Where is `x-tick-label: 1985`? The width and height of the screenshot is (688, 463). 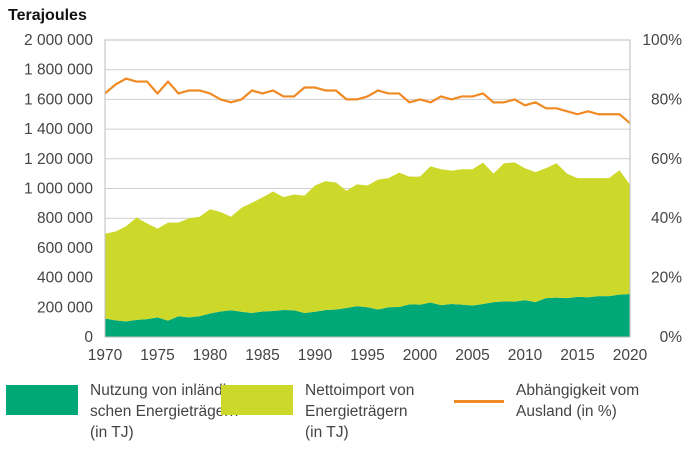 x-tick-label: 1985 is located at coordinates (262, 355).